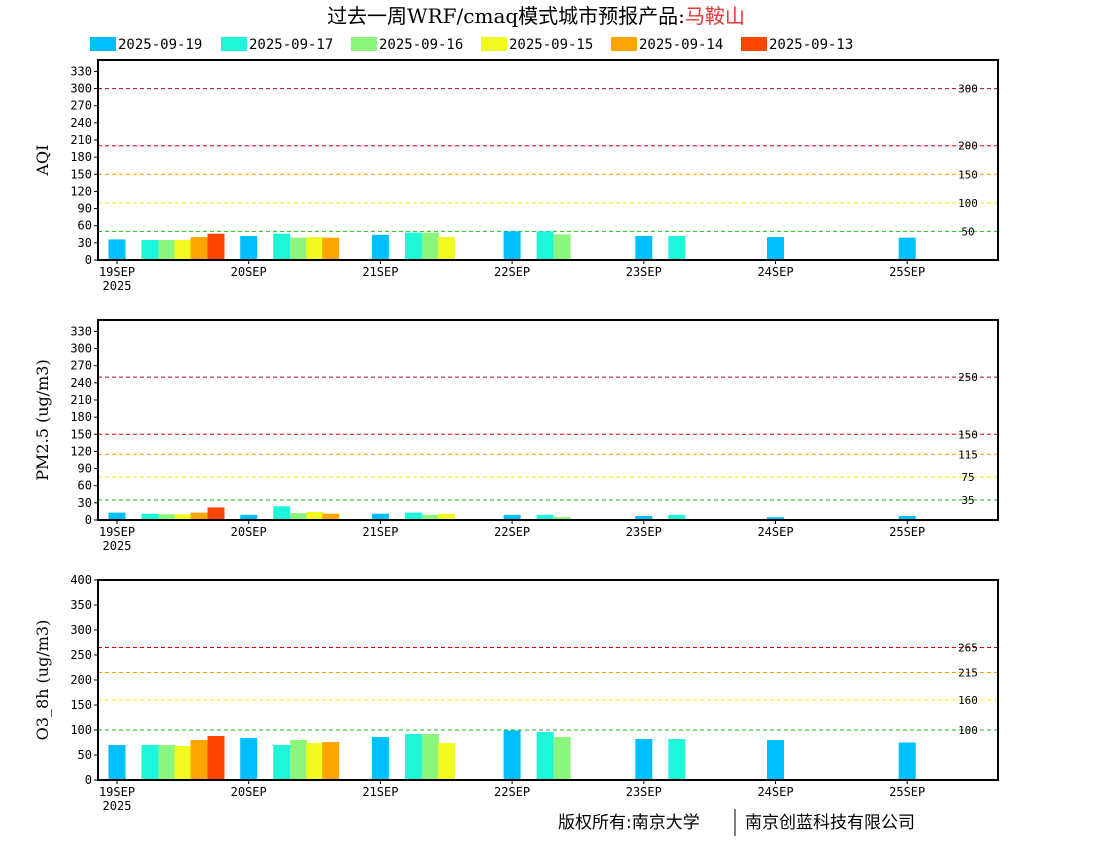 The image size is (1100, 850). What do you see at coordinates (85, 486) in the screenshot?
I see `y-tick-label: 60` at bounding box center [85, 486].